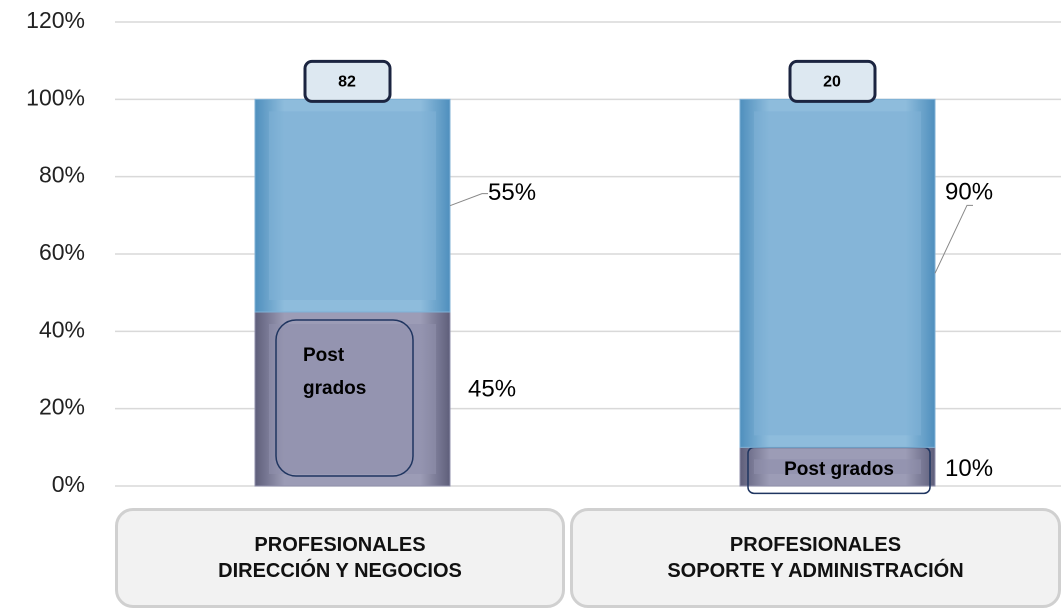 The width and height of the screenshot is (1061, 616). What do you see at coordinates (62, 329) in the screenshot?
I see `y-tick-label: 40%` at bounding box center [62, 329].